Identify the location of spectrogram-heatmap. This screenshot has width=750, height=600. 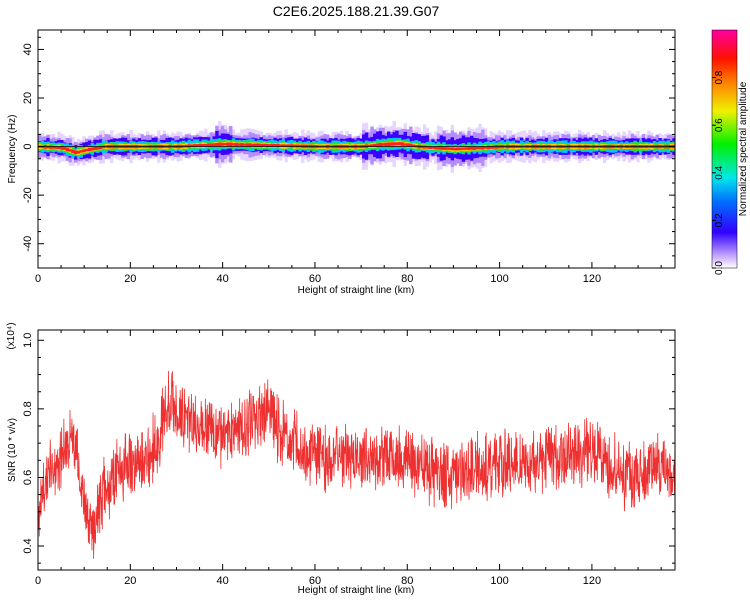
(358, 146).